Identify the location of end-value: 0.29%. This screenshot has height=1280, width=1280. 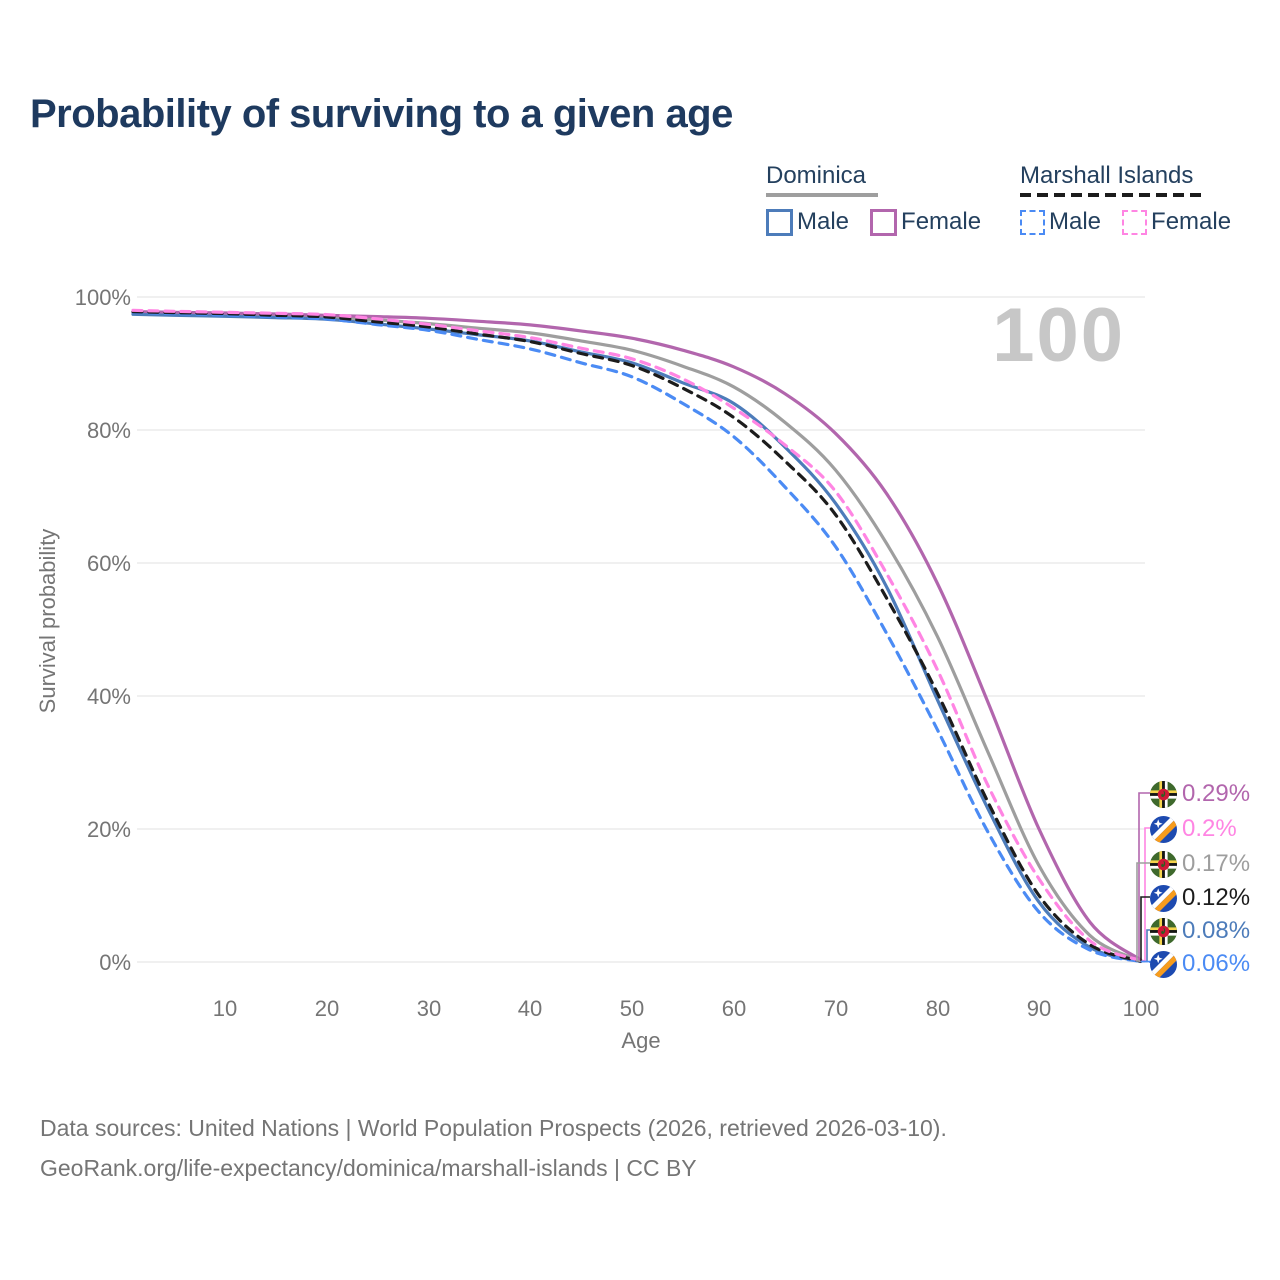
(1216, 793).